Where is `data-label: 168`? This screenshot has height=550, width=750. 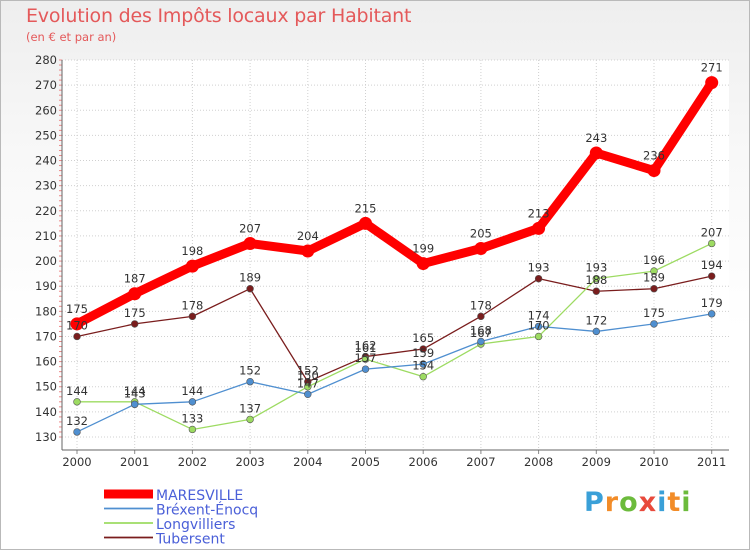 data-label: 168 is located at coordinates (481, 330).